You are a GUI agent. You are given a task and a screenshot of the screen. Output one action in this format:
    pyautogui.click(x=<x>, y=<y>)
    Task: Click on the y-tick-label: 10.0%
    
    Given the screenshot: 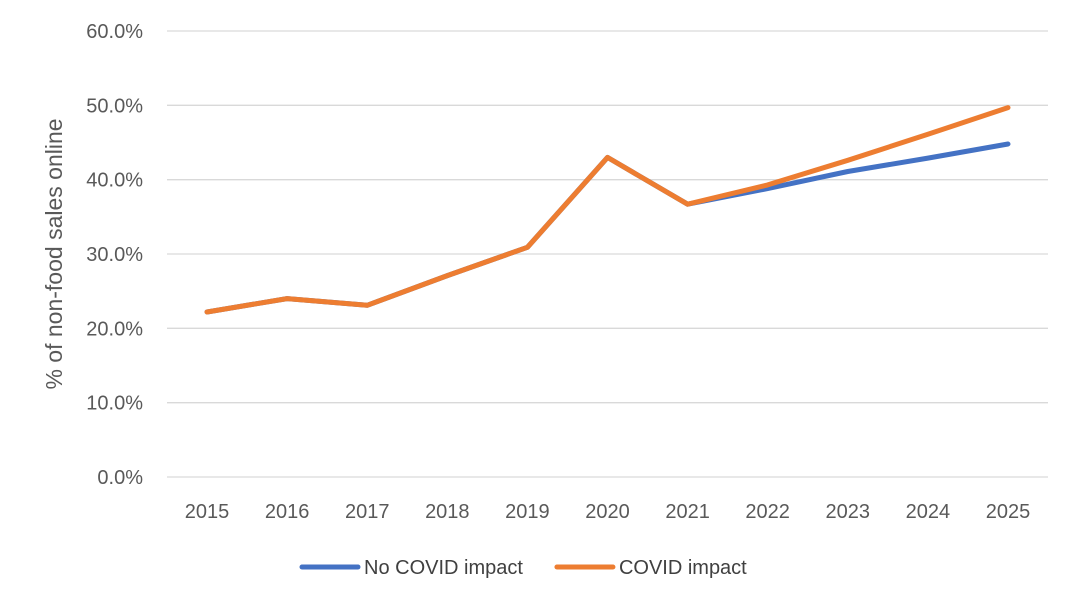 What is the action you would take?
    pyautogui.click(x=114, y=404)
    